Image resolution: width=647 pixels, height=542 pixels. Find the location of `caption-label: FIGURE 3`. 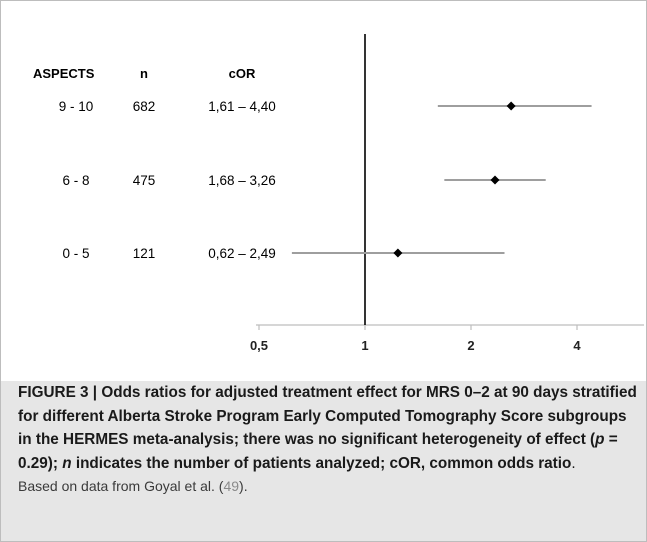

caption-label: FIGURE 3 is located at coordinates (53, 392).